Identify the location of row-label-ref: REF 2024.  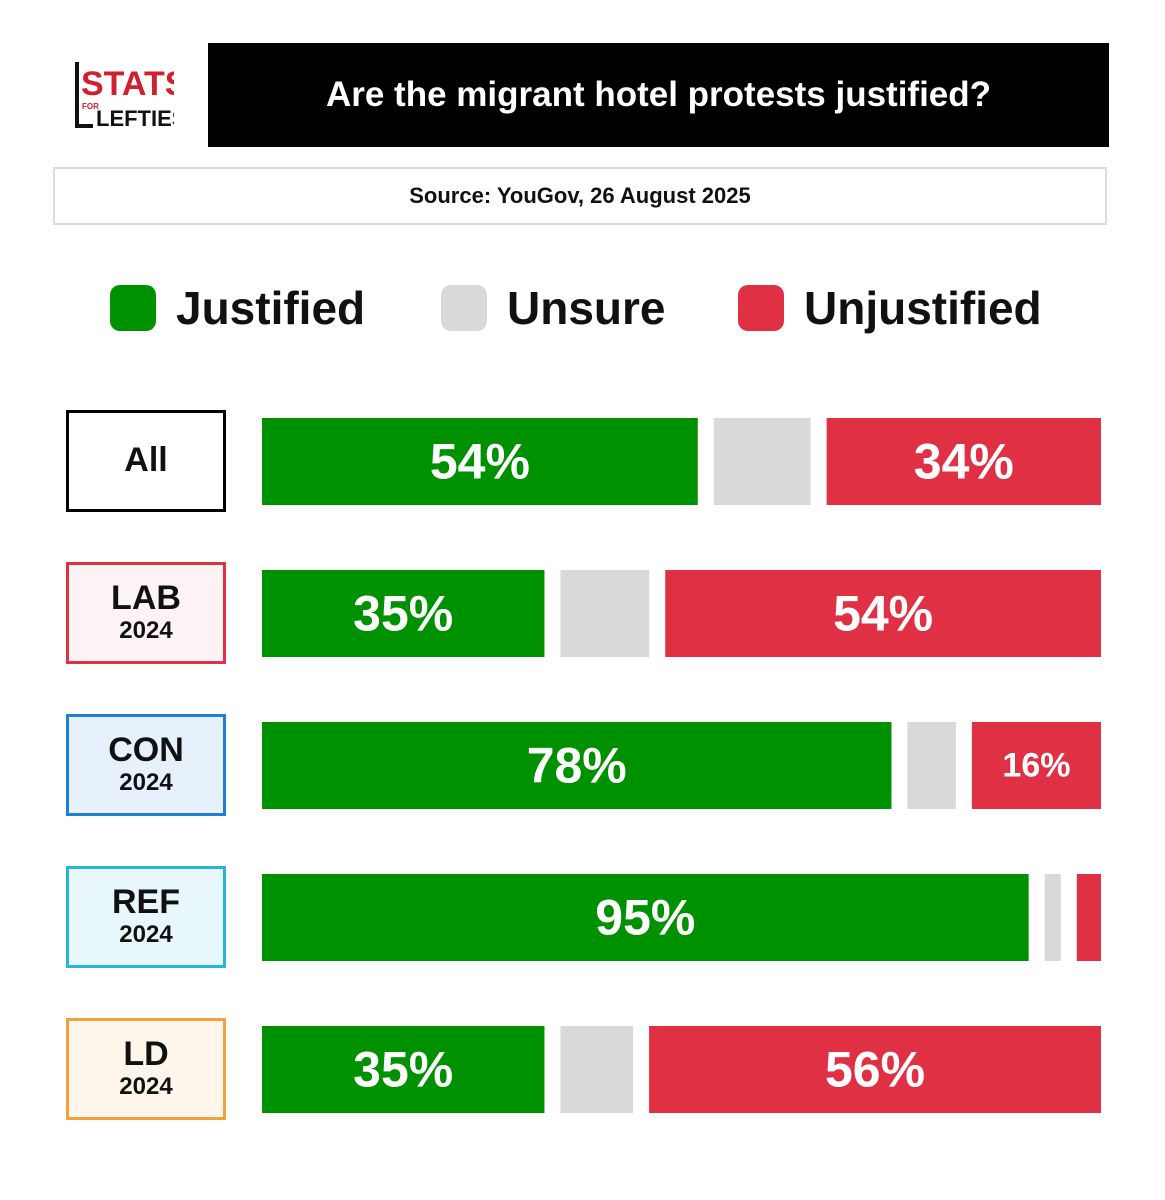
(146, 917).